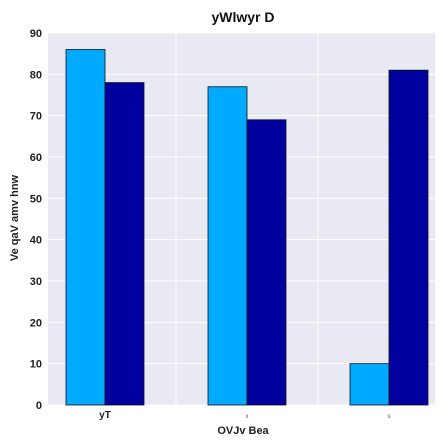 This screenshot has width=448, height=448. Describe the element at coordinates (36, 323) in the screenshot. I see `y-tick-label: 20` at that location.